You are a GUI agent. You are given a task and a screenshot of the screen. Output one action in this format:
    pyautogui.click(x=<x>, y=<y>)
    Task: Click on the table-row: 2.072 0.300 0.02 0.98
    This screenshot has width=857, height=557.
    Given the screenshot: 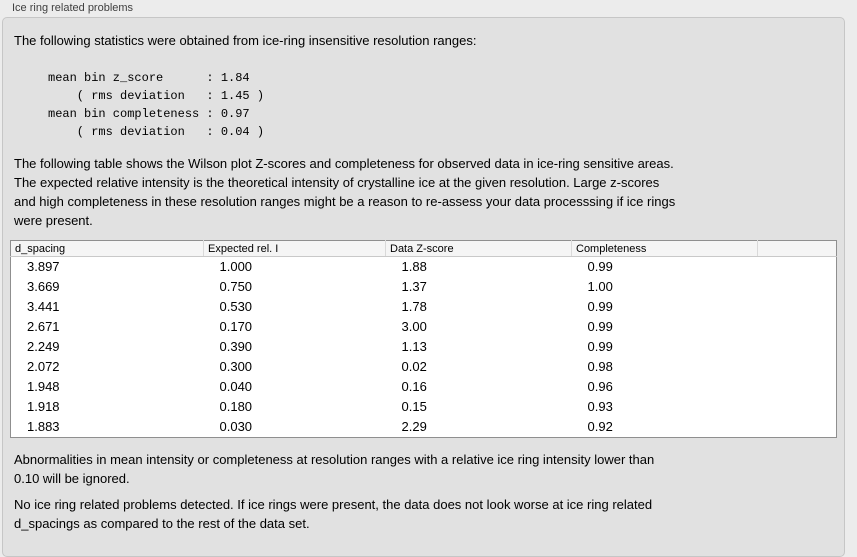 What is the action you would take?
    pyautogui.click(x=424, y=367)
    